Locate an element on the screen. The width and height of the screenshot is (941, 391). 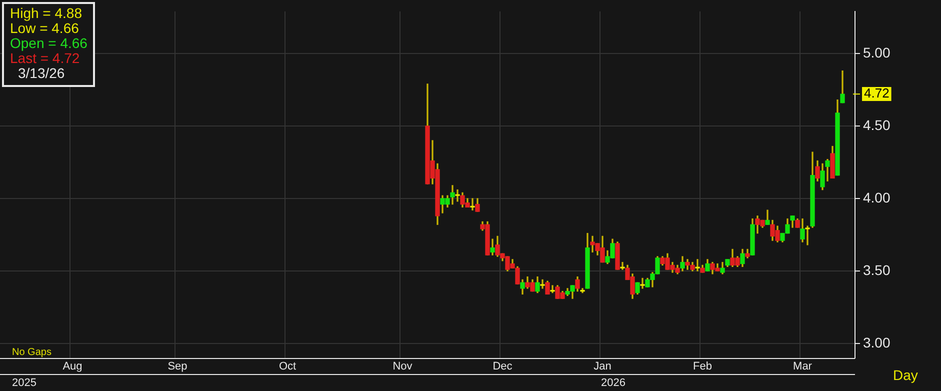
x-tick-label: Feb is located at coordinates (702, 366).